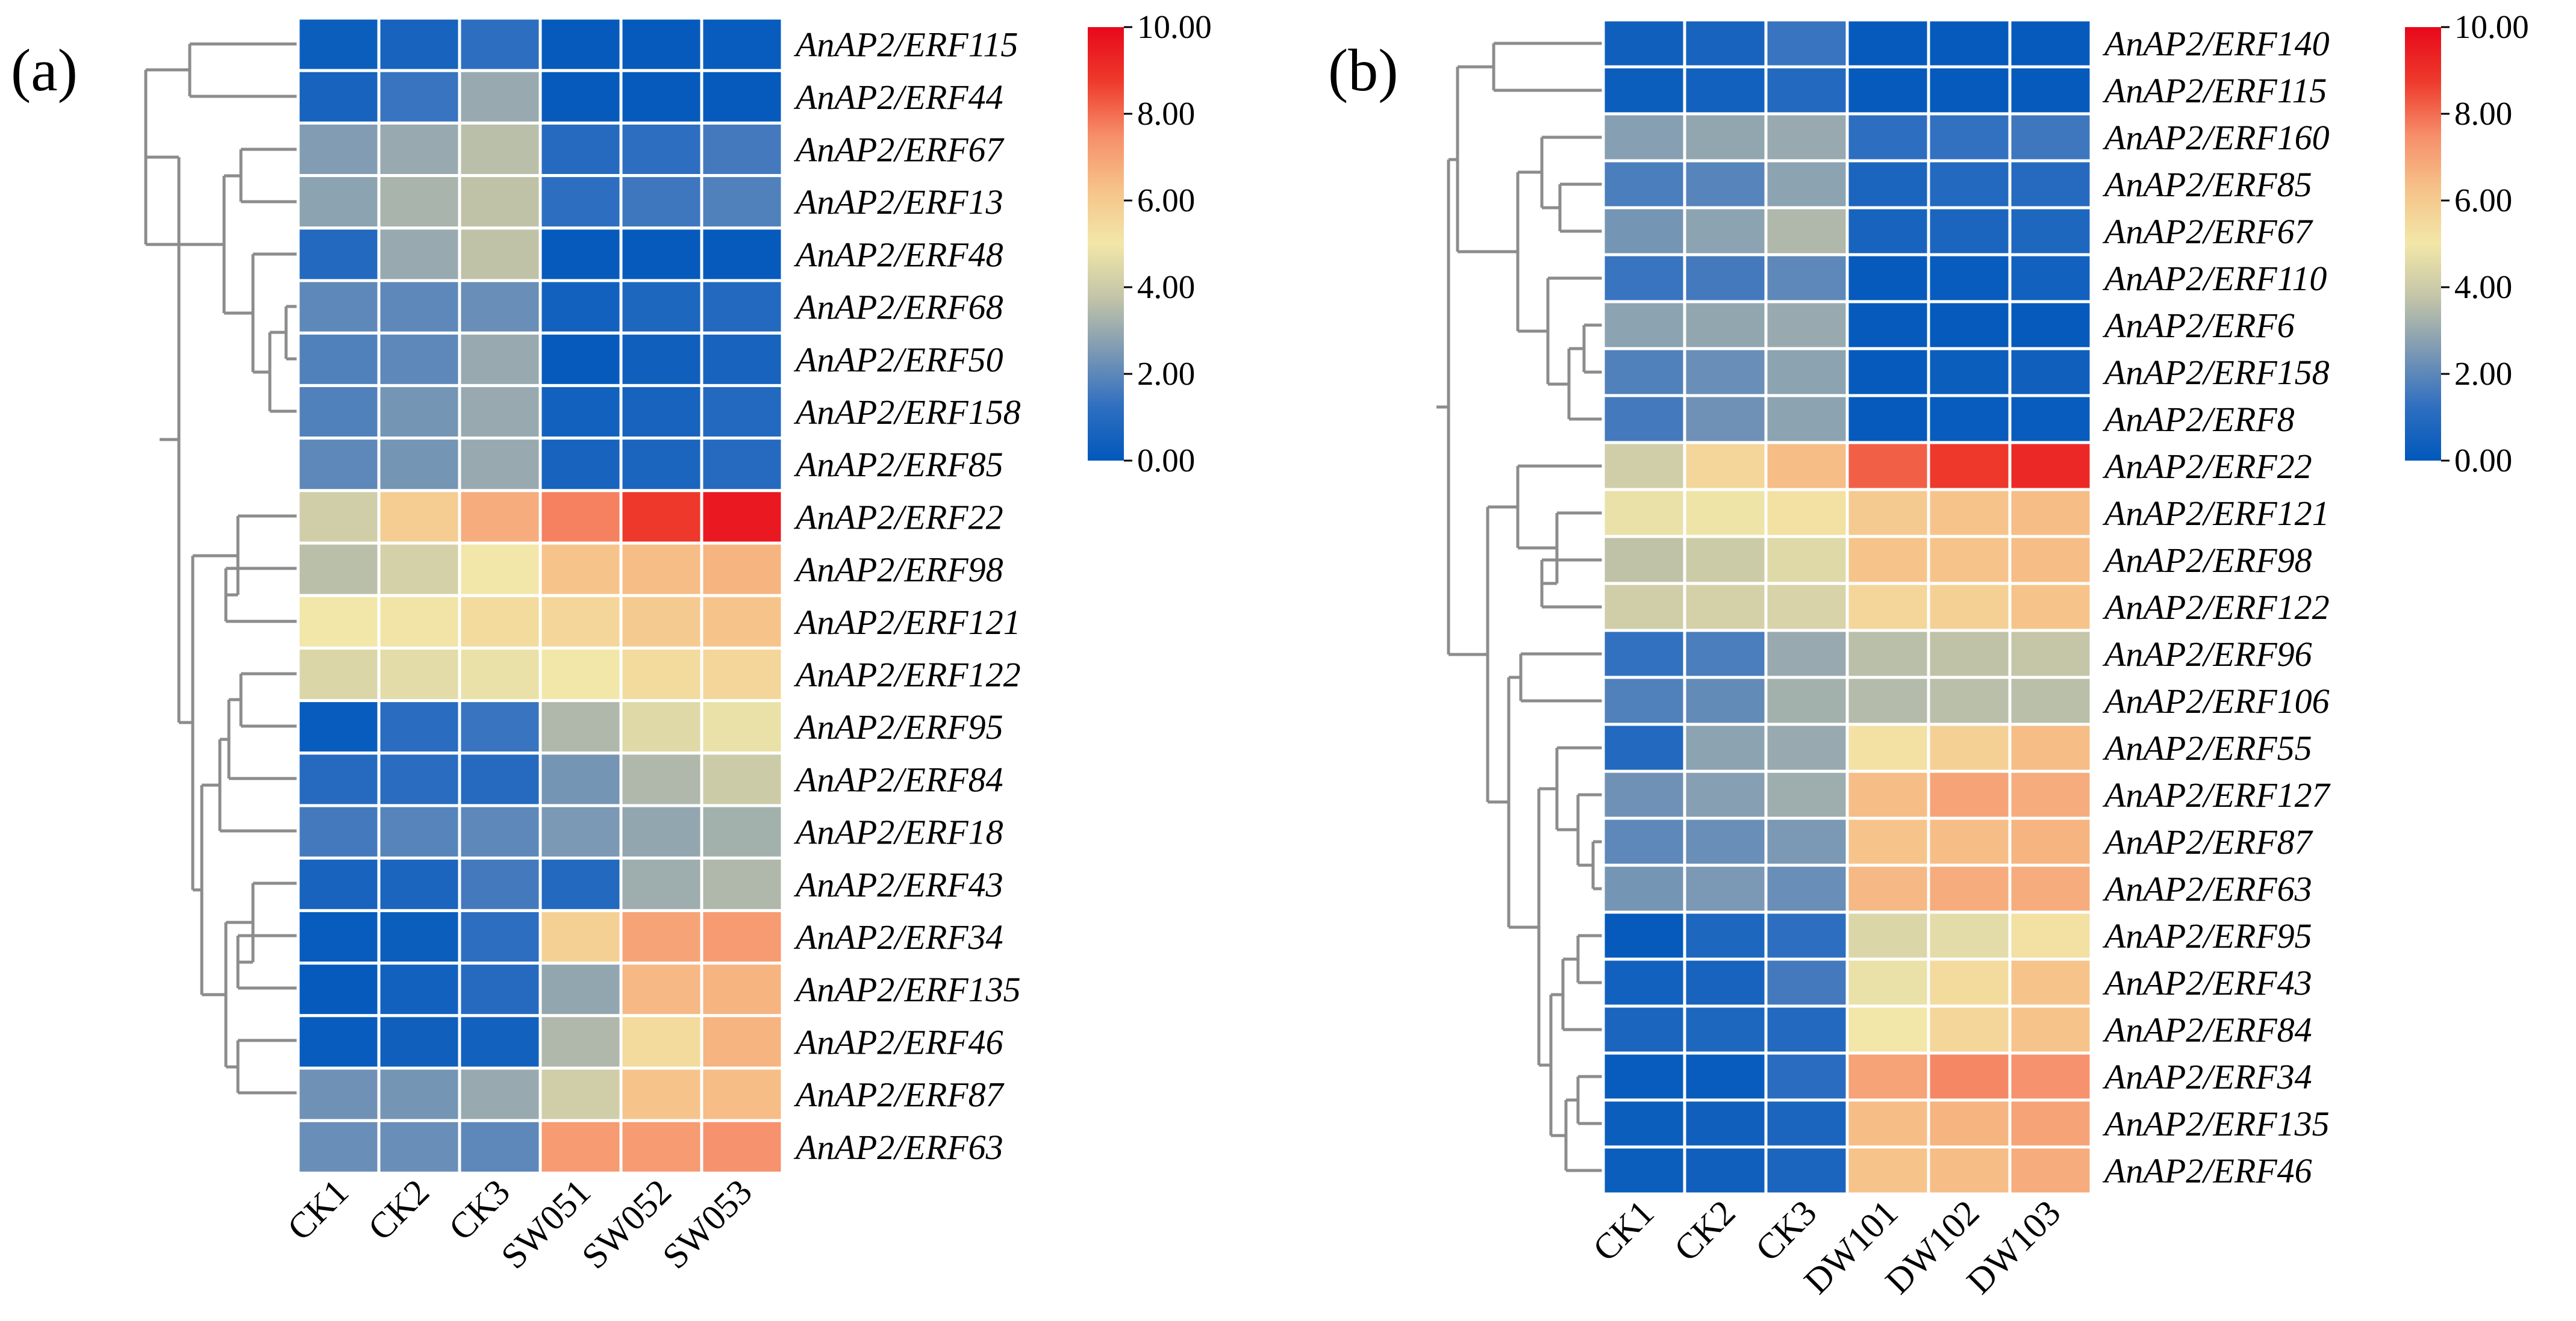  I want to click on colorbar-a: 0.00 2.00 4.00 6.00 8.00 10.00, so click(1150, 244).